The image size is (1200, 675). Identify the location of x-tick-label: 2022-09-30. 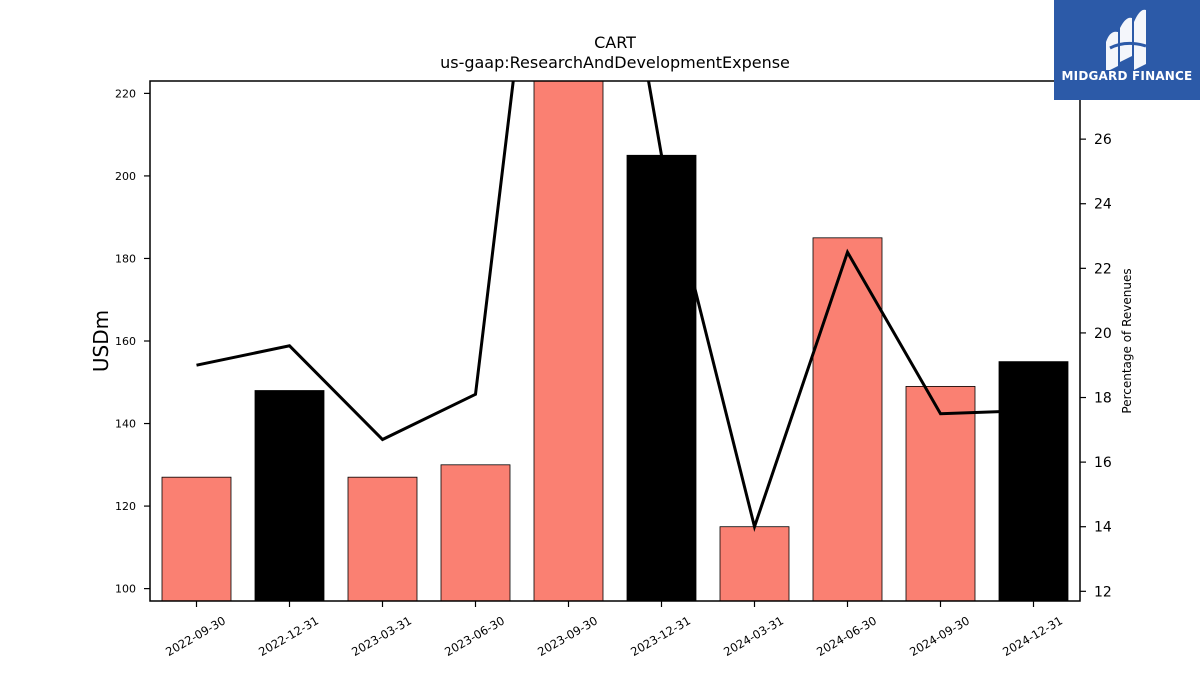
(195, 636).